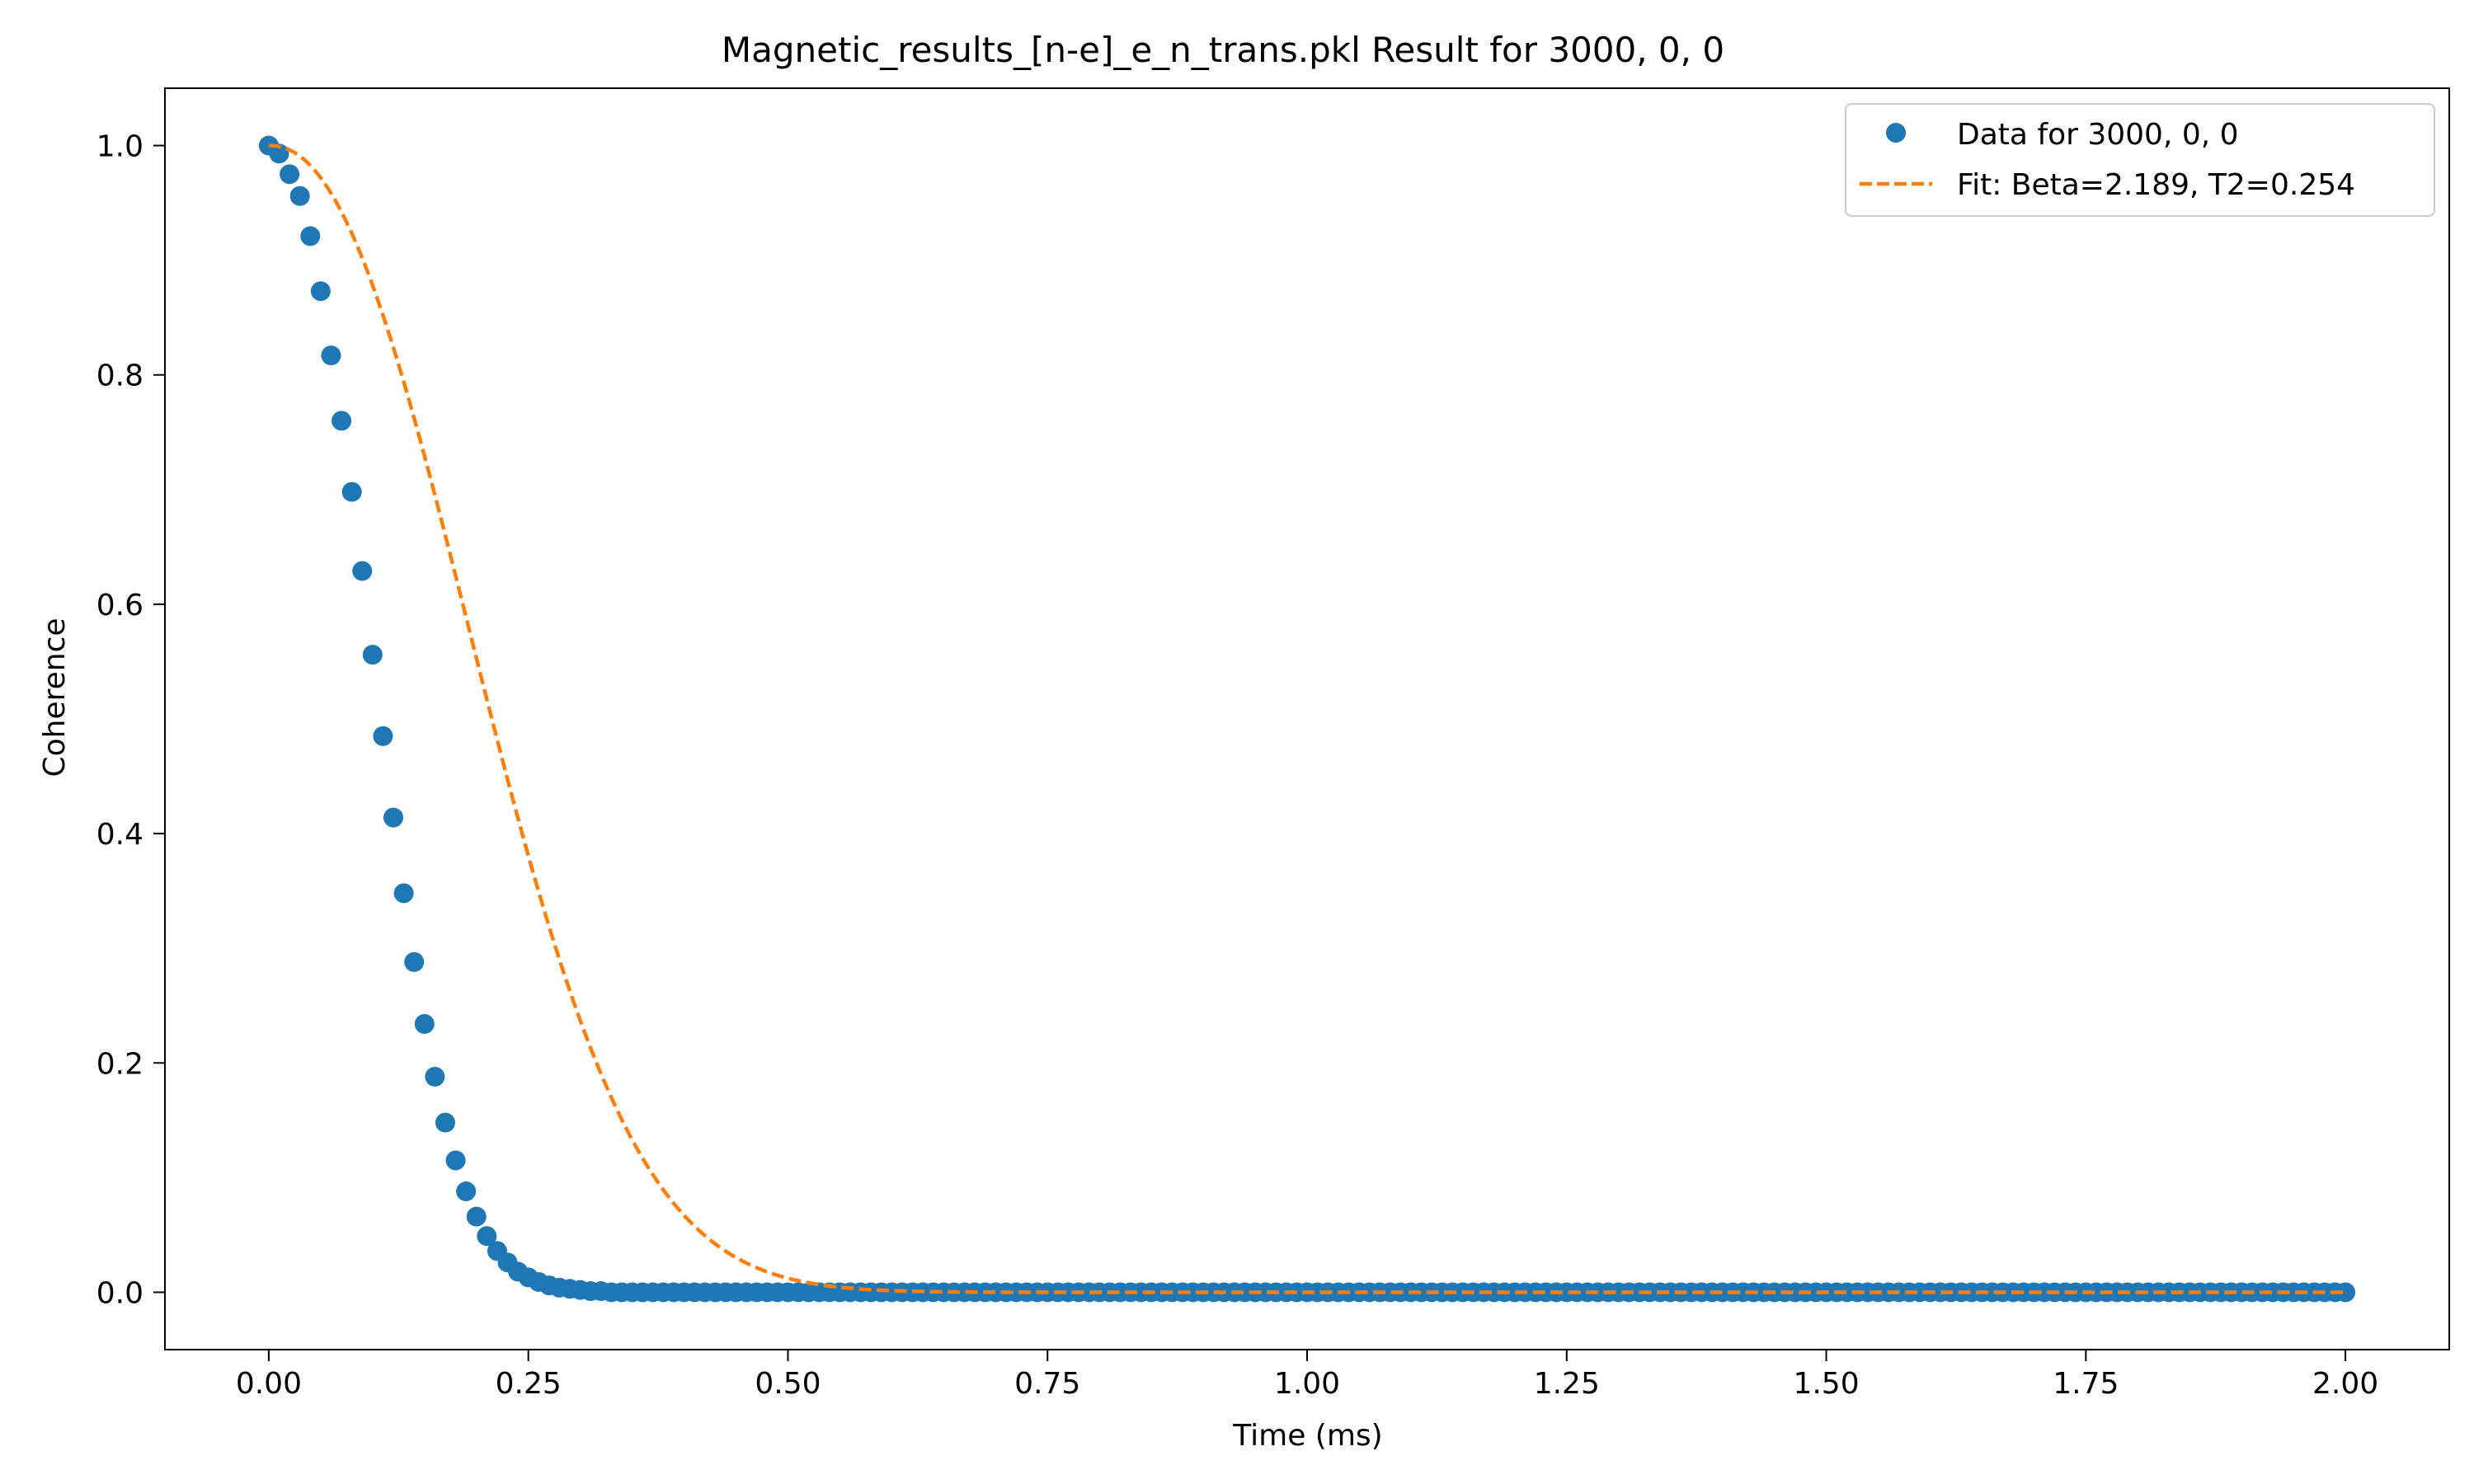 This screenshot has width=2474, height=1484. What do you see at coordinates (1047, 1384) in the screenshot?
I see `x-tick-label: 0.75` at bounding box center [1047, 1384].